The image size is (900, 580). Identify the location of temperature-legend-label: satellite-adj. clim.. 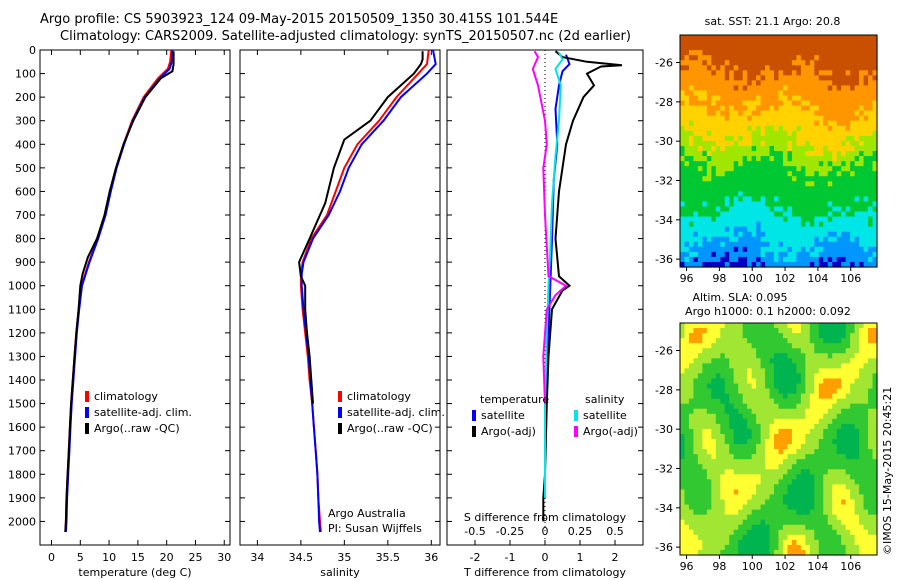
(143, 412).